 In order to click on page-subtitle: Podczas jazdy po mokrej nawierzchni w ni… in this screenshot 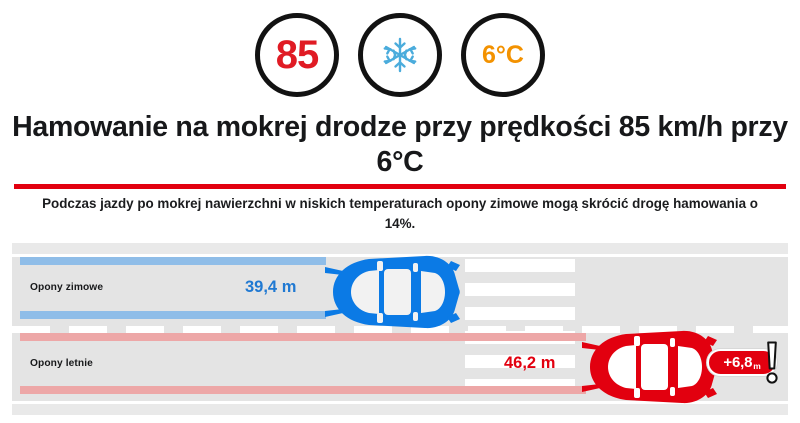, I will do `click(400, 214)`.